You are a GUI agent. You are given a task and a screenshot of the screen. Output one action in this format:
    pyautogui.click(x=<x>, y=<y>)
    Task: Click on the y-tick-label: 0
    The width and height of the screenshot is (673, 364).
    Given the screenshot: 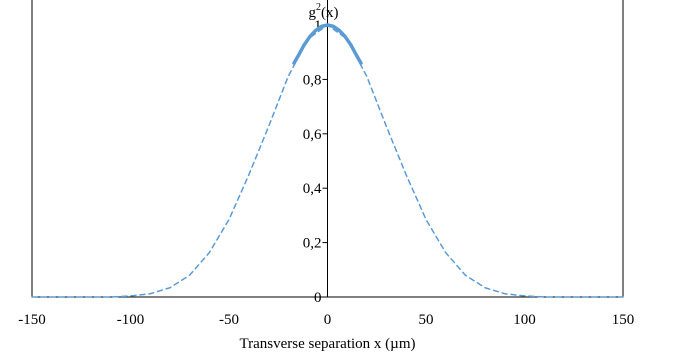 What is the action you would take?
    pyautogui.click(x=318, y=298)
    